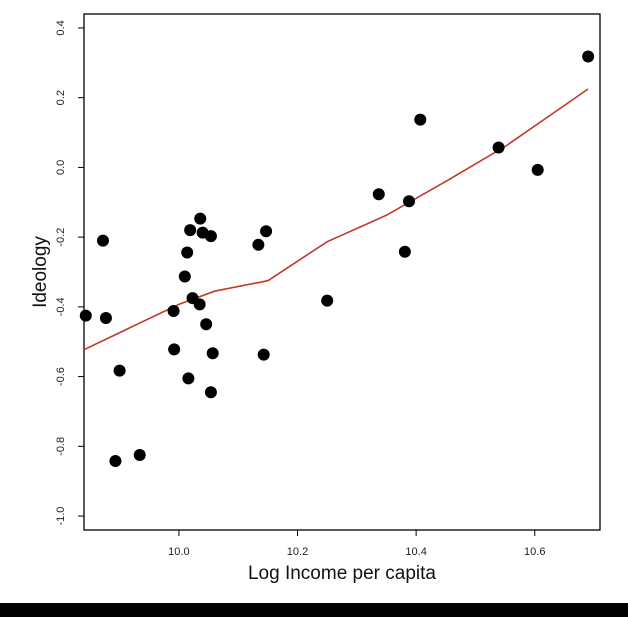 Image resolution: width=628 pixels, height=617 pixels. Describe the element at coordinates (40, 272) in the screenshot. I see `y-axis-title: Ideology` at that location.